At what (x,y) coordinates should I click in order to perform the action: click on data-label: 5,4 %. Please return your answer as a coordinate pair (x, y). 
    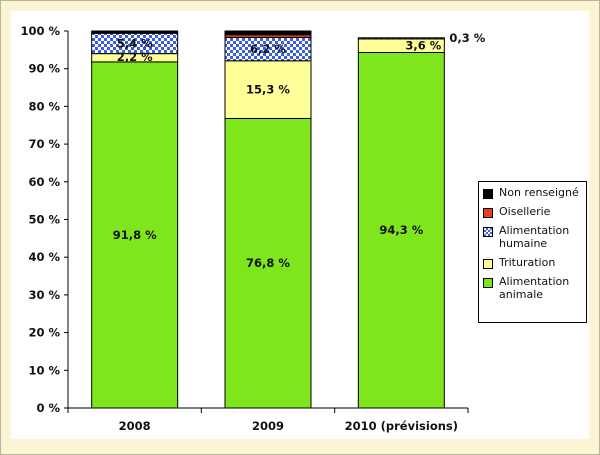
    Looking at the image, I should click on (135, 43).